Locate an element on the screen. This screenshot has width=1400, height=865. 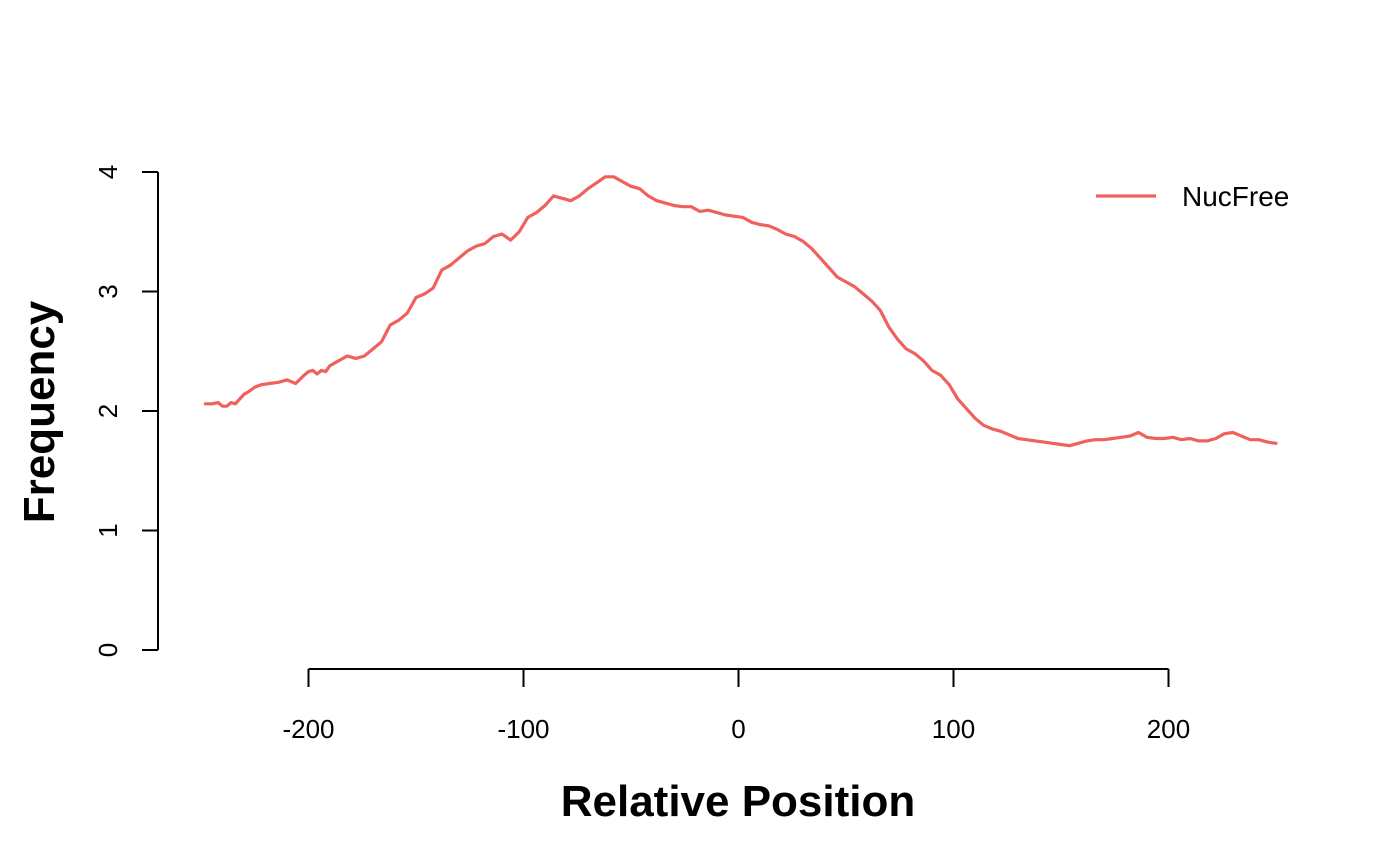
x-axis-title: Relative Position is located at coordinates (738, 801).